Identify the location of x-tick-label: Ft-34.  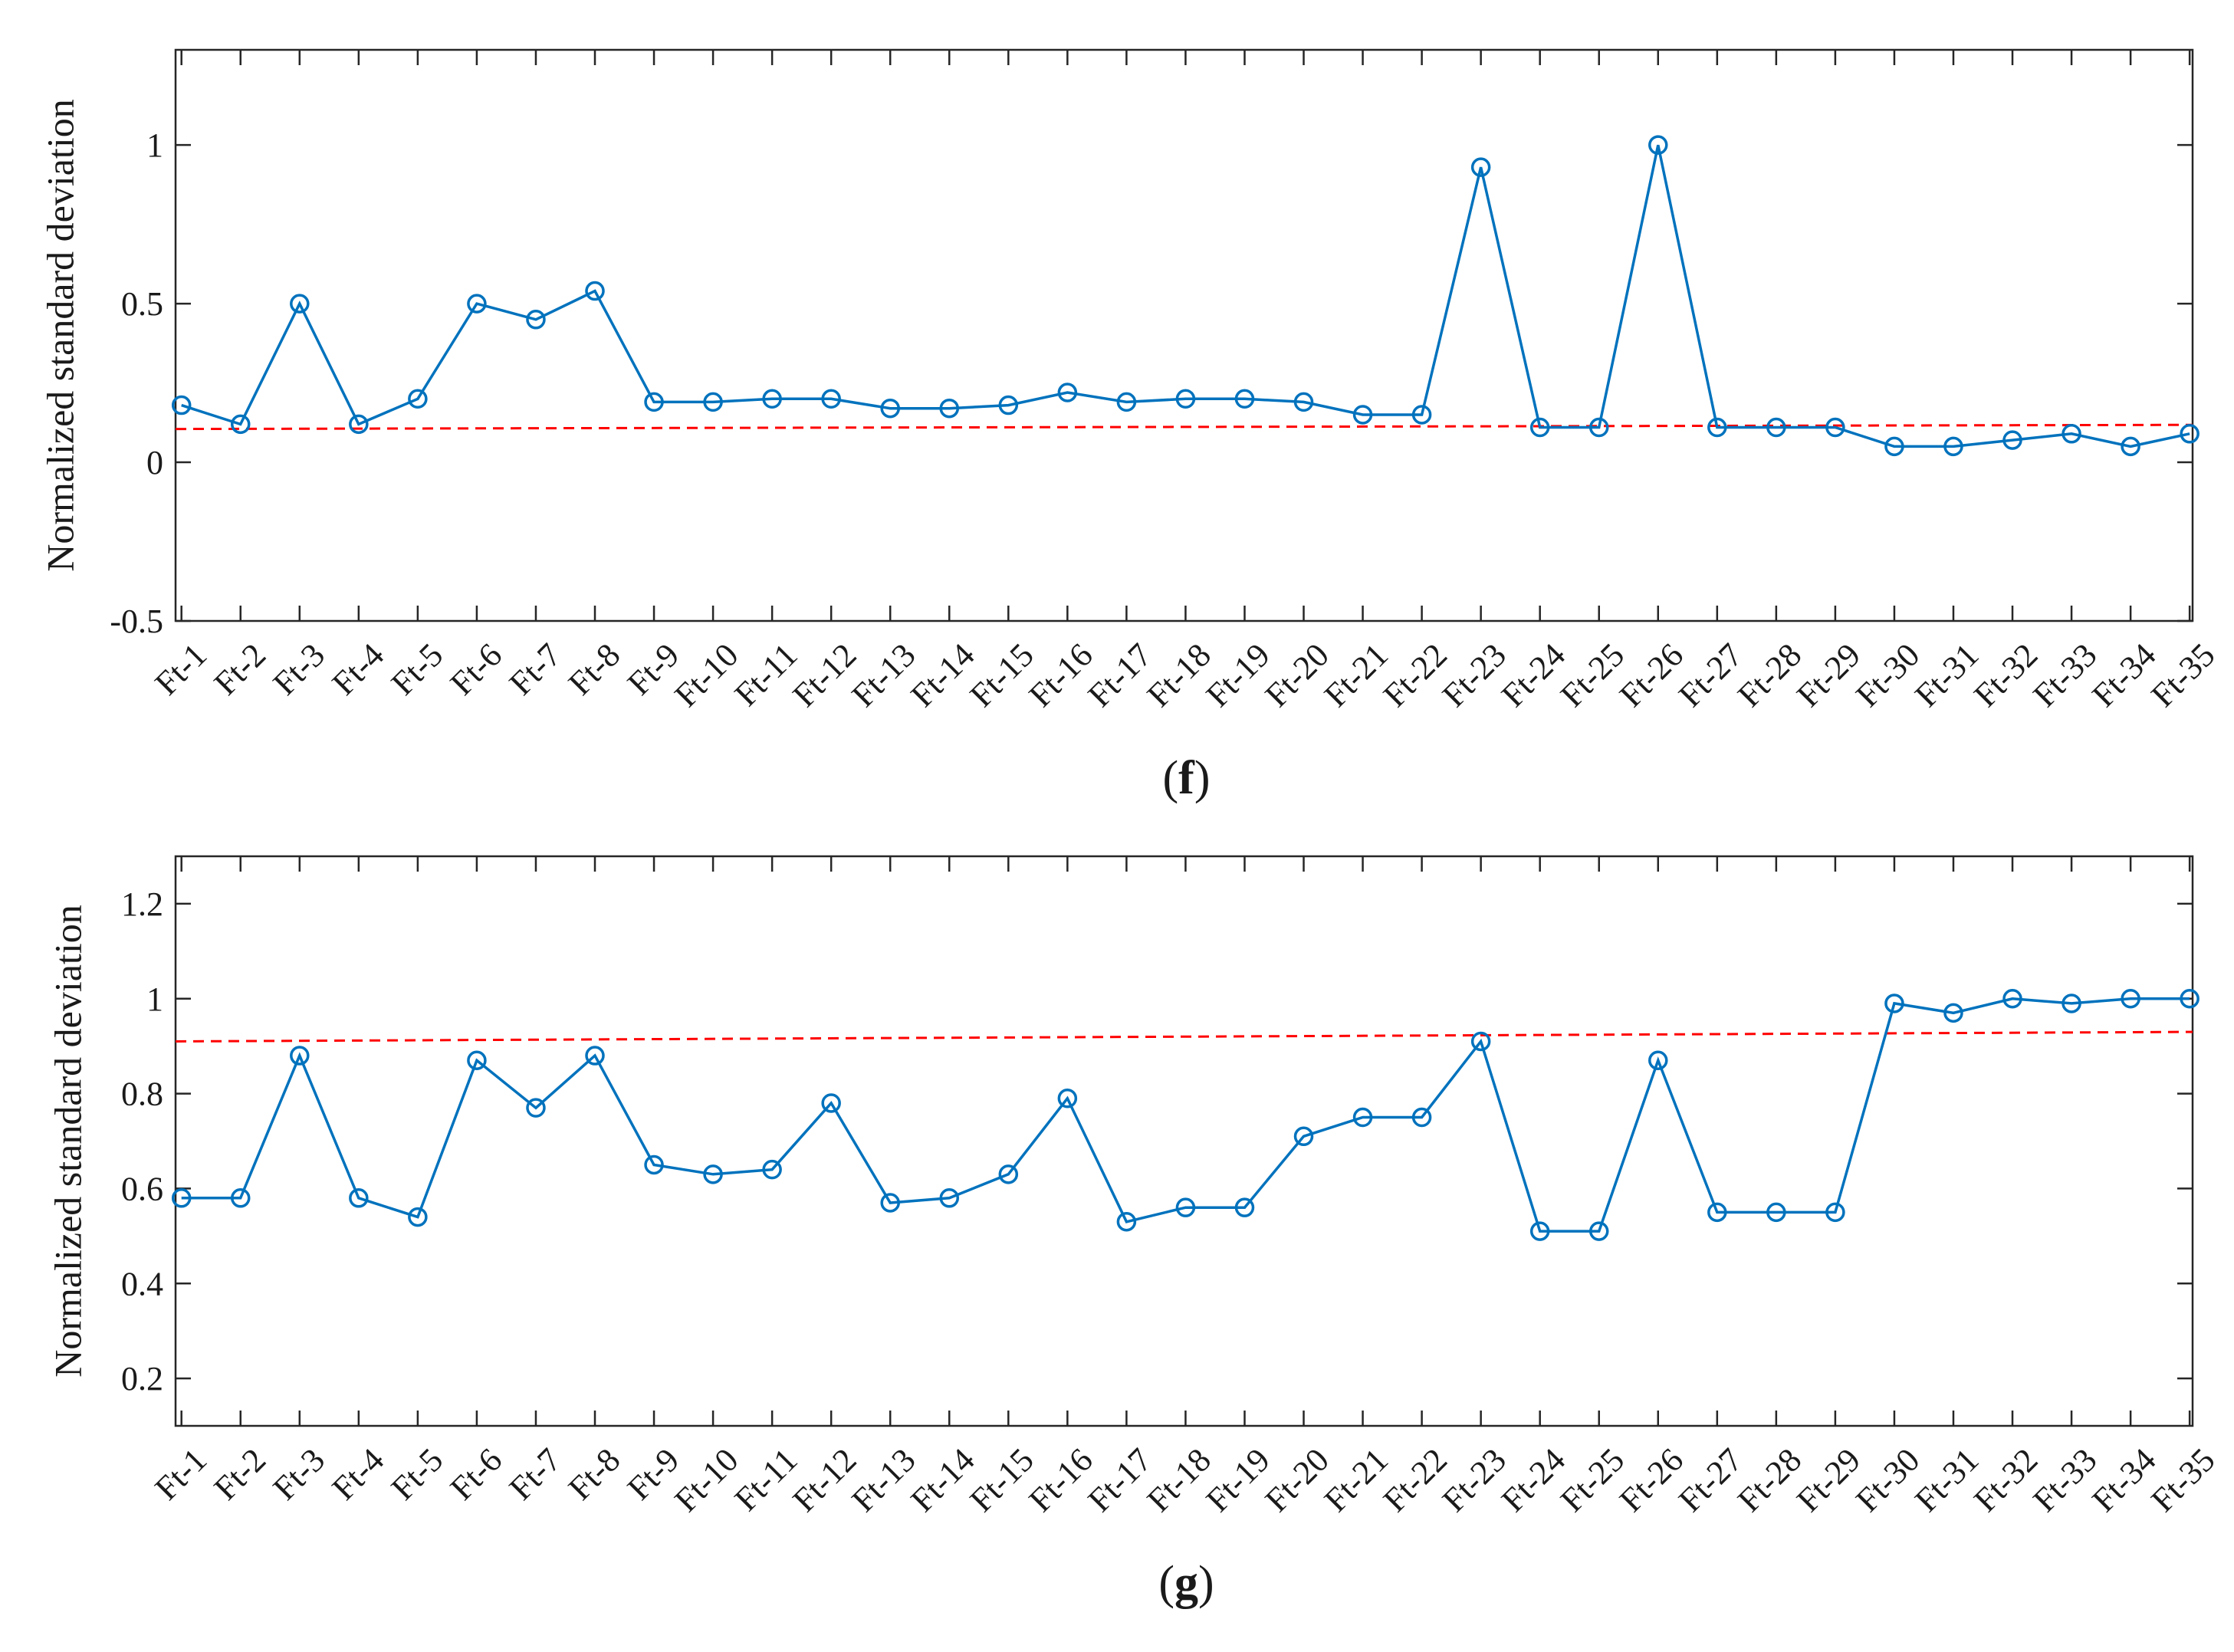
(2124, 1480).